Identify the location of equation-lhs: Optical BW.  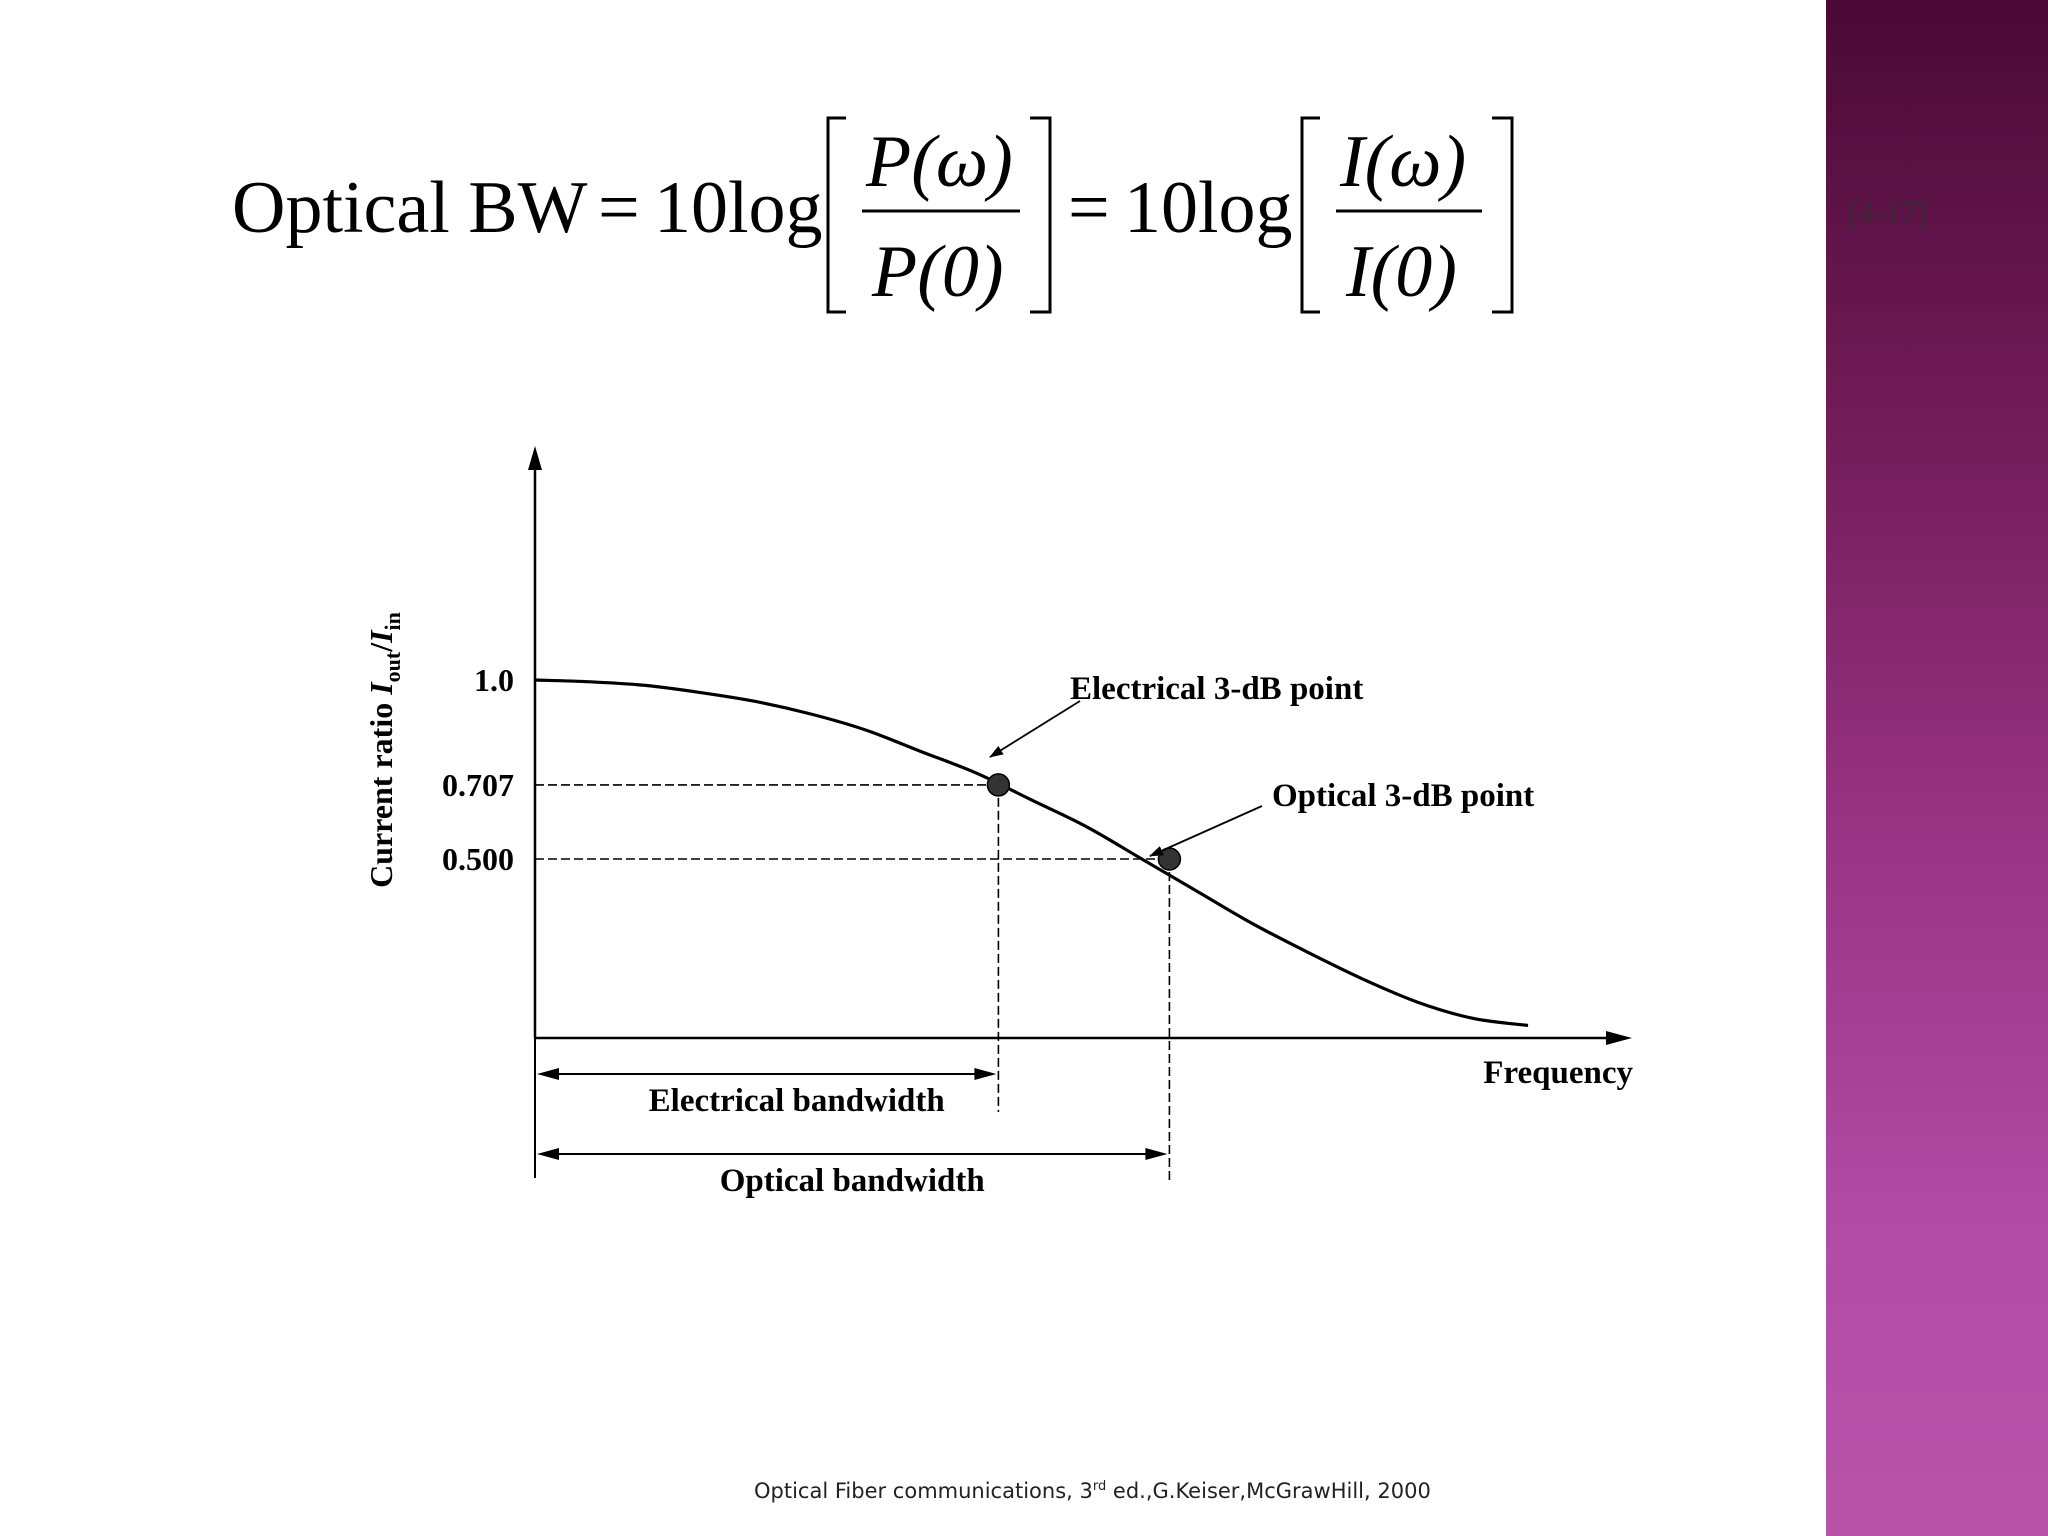
(410, 208).